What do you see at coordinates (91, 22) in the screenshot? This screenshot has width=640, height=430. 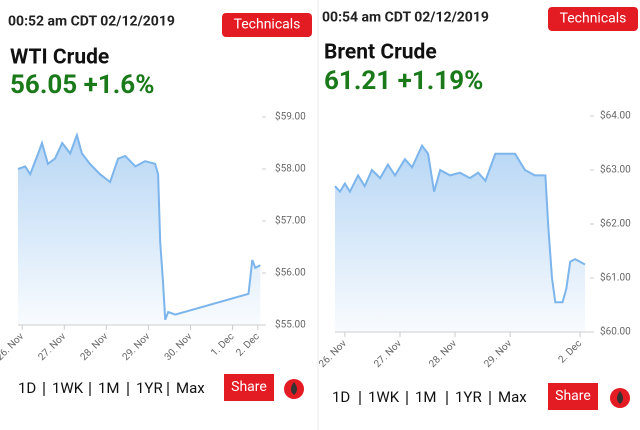 I see `timestamp: 00:52 am CDT 02/12/2019` at bounding box center [91, 22].